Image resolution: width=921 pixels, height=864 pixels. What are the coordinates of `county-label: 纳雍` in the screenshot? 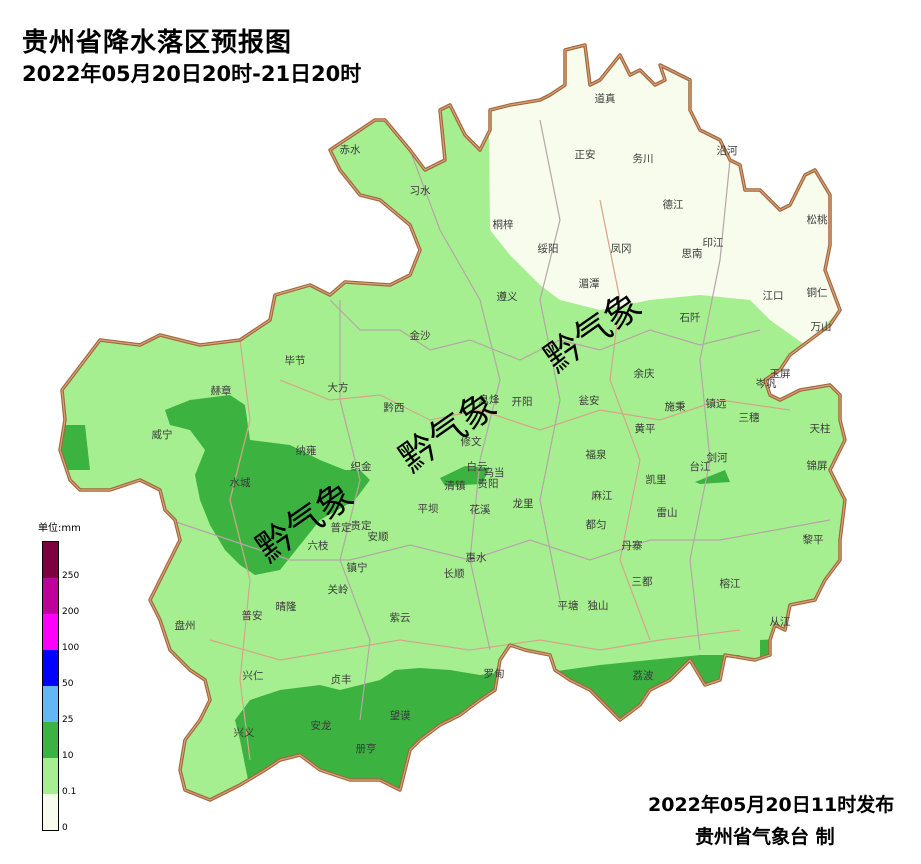 It's located at (306, 450).